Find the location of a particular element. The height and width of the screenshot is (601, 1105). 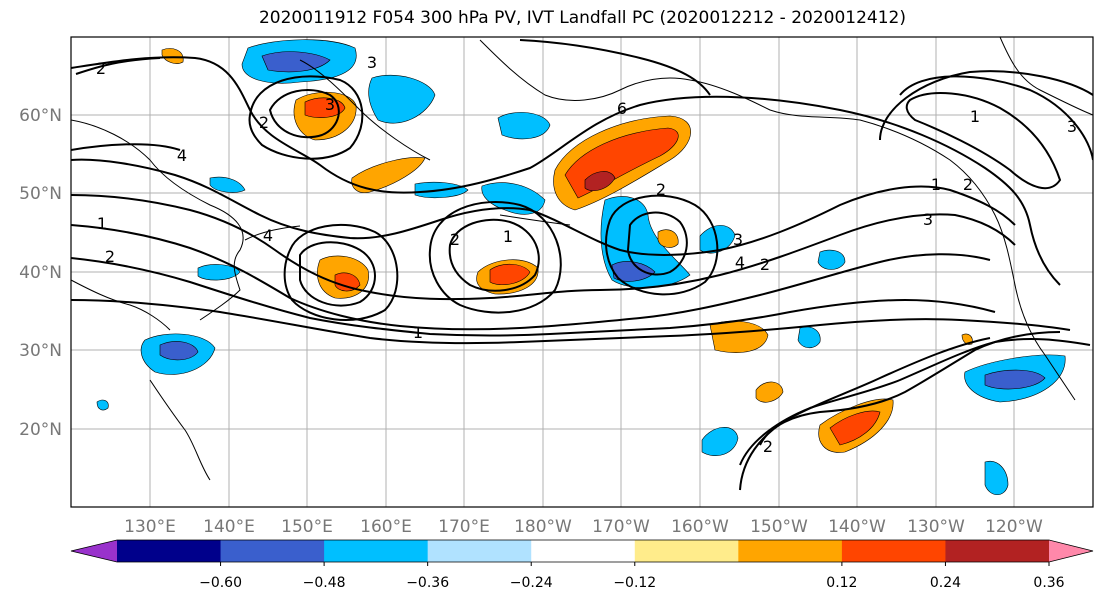

colorbar-tick-label: 0.12 is located at coordinates (841, 583).